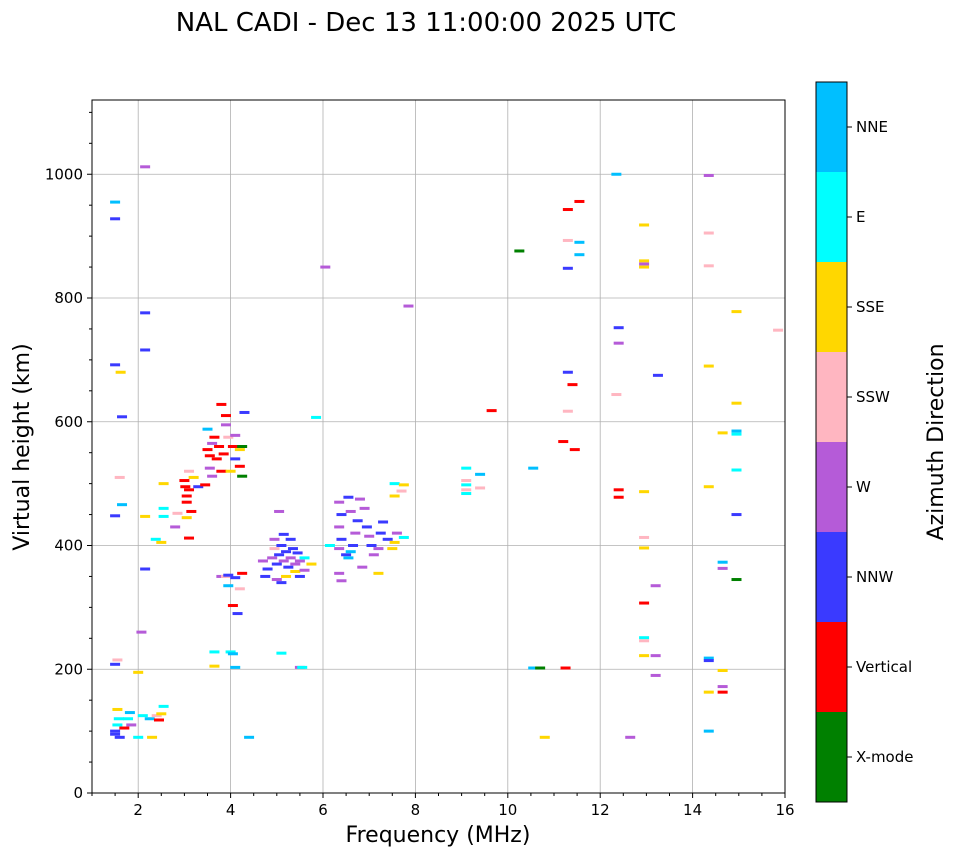  I want to click on colorbar-label: Azimuth Direction, so click(936, 441).